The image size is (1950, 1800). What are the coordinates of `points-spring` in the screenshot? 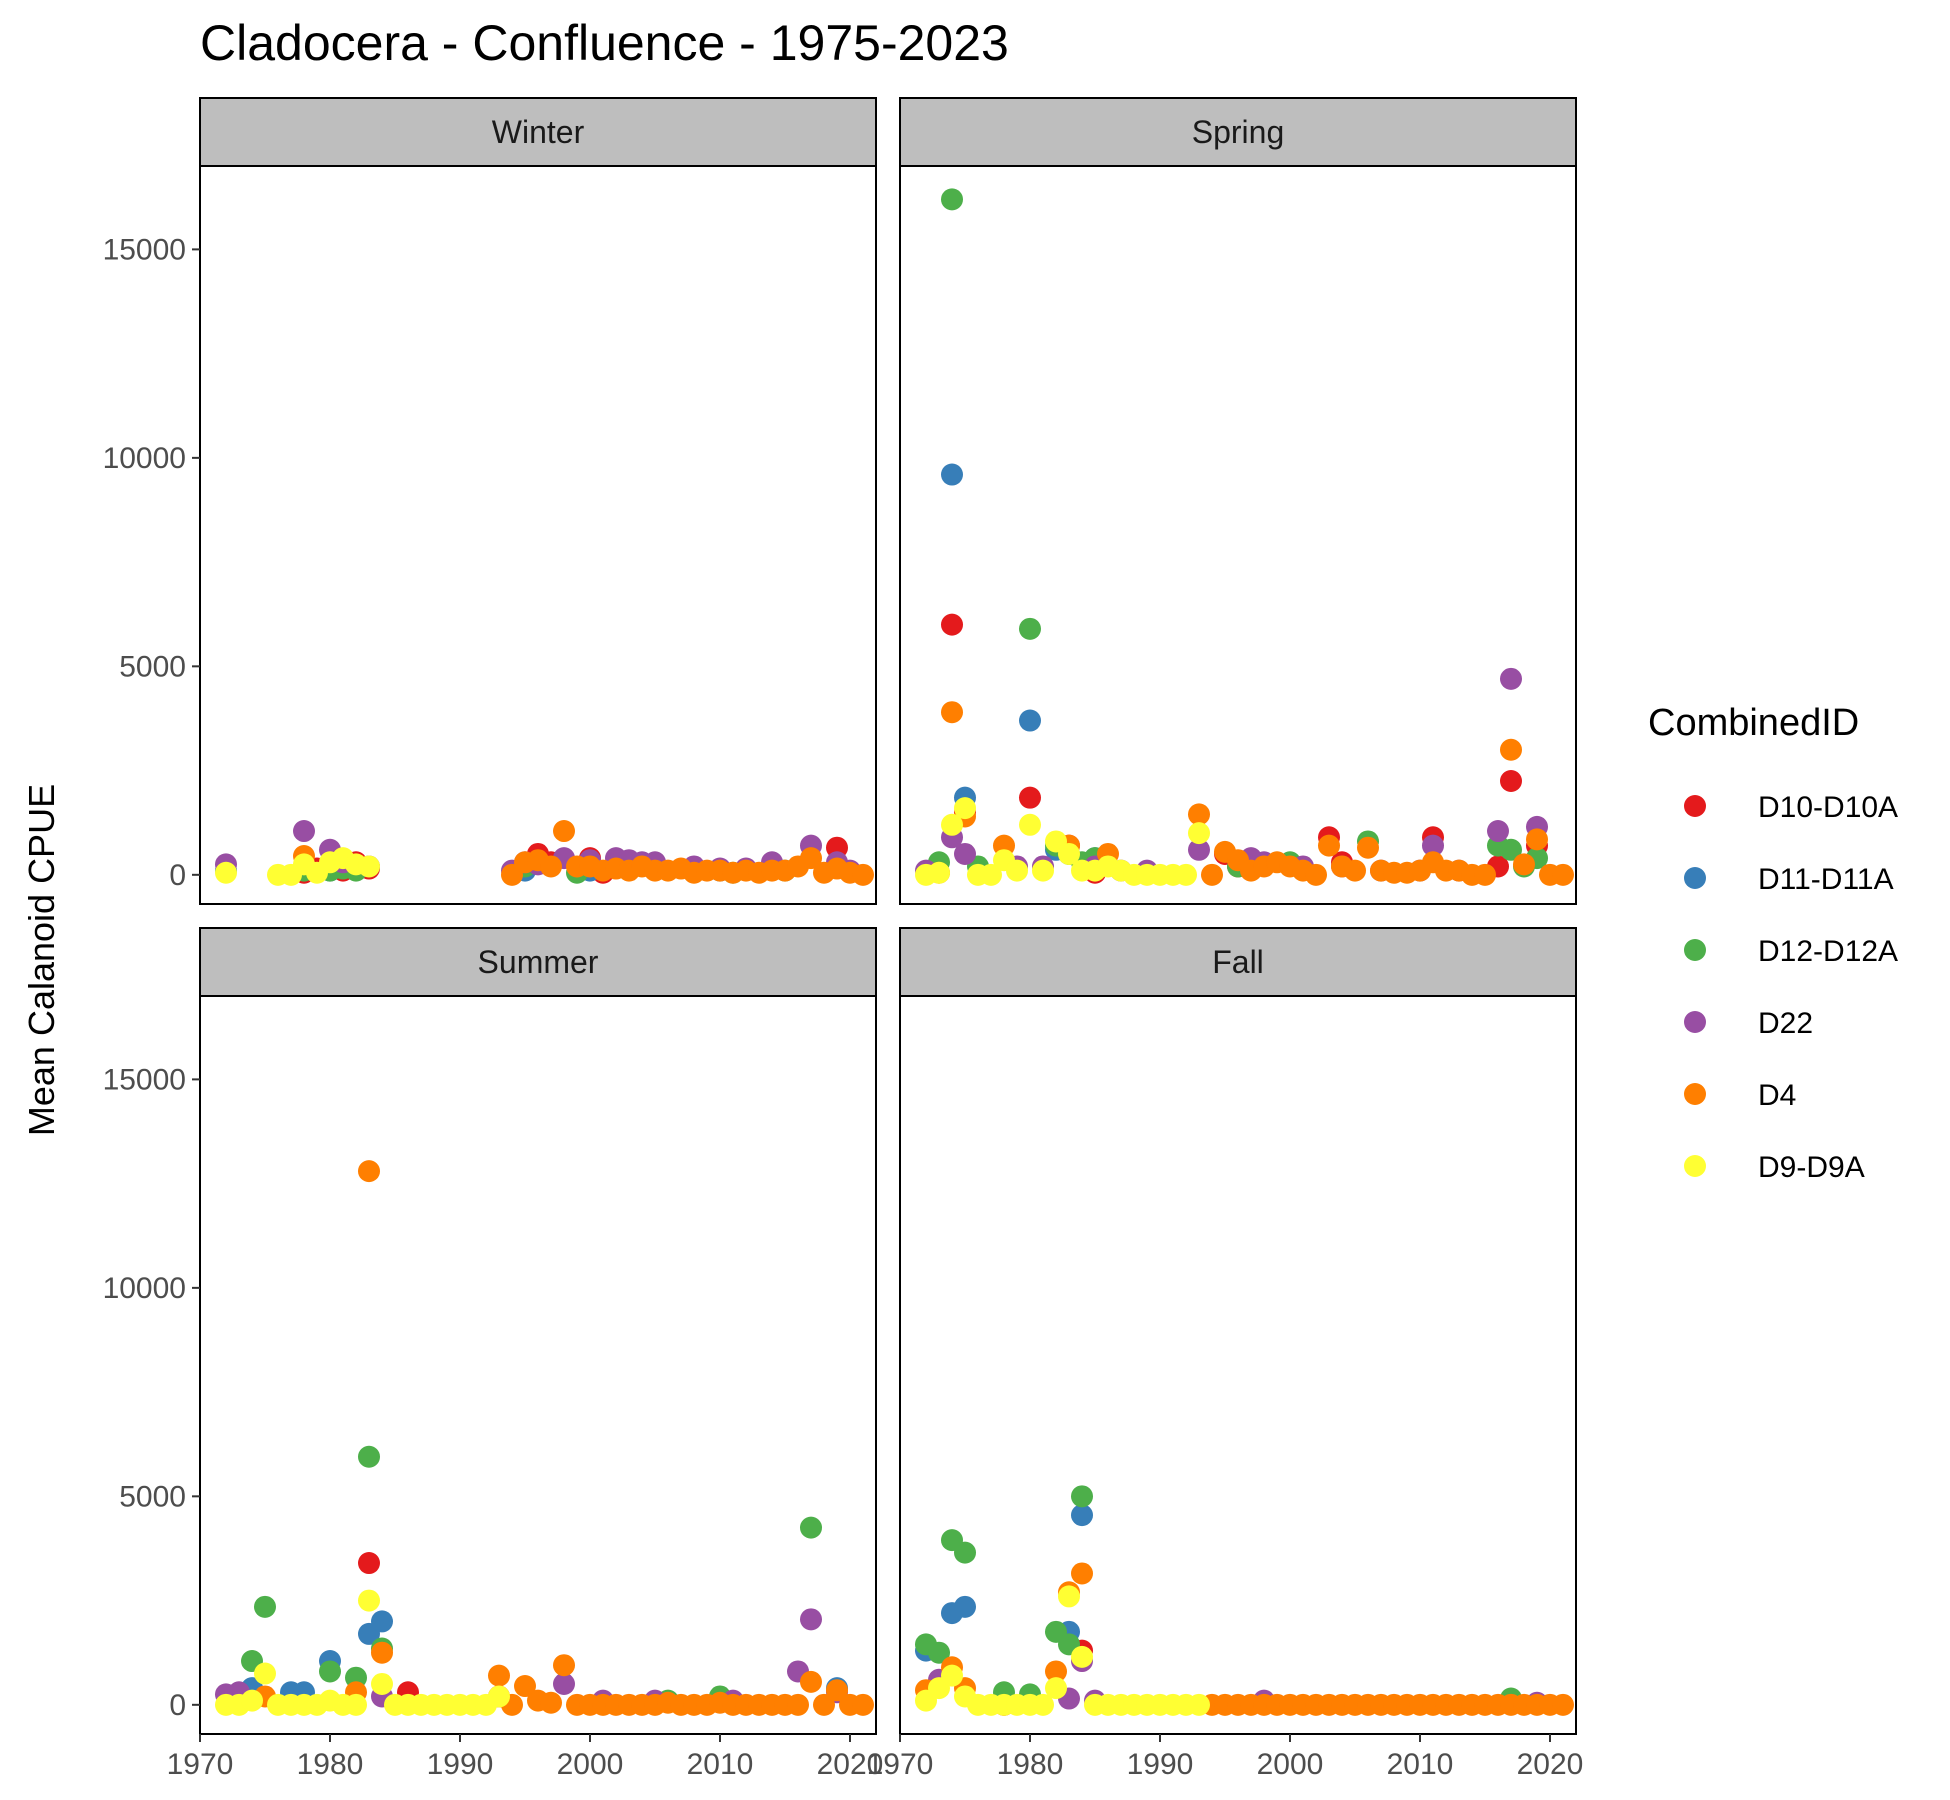 It's located at (1244, 537).